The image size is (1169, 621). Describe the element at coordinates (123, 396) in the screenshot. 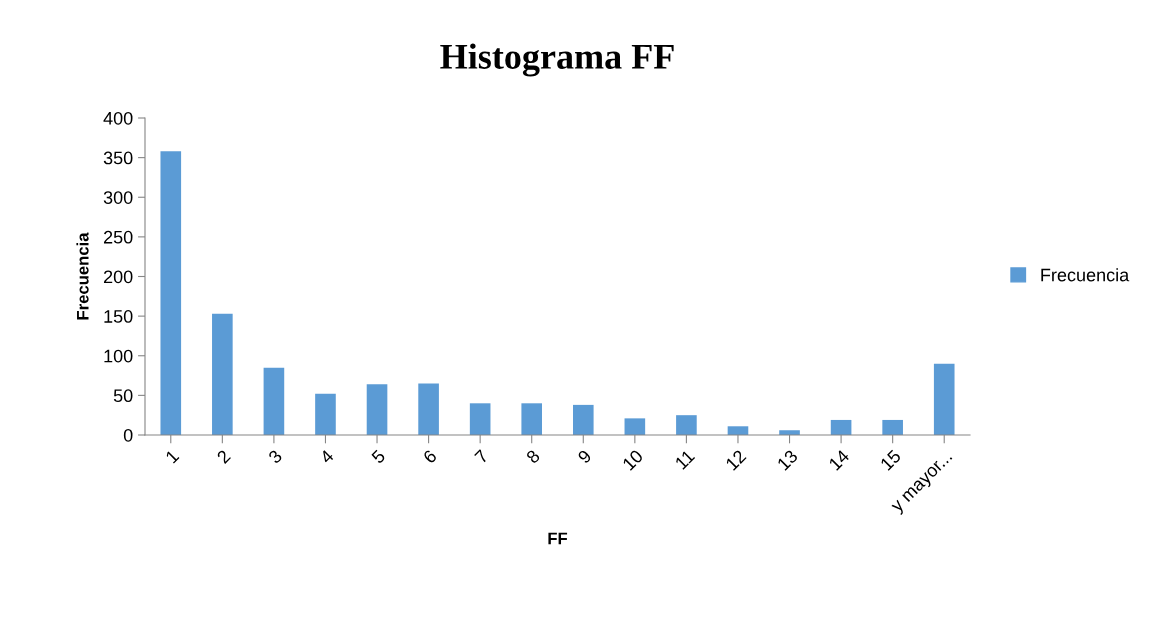

I see `y-tick-label: 50` at that location.